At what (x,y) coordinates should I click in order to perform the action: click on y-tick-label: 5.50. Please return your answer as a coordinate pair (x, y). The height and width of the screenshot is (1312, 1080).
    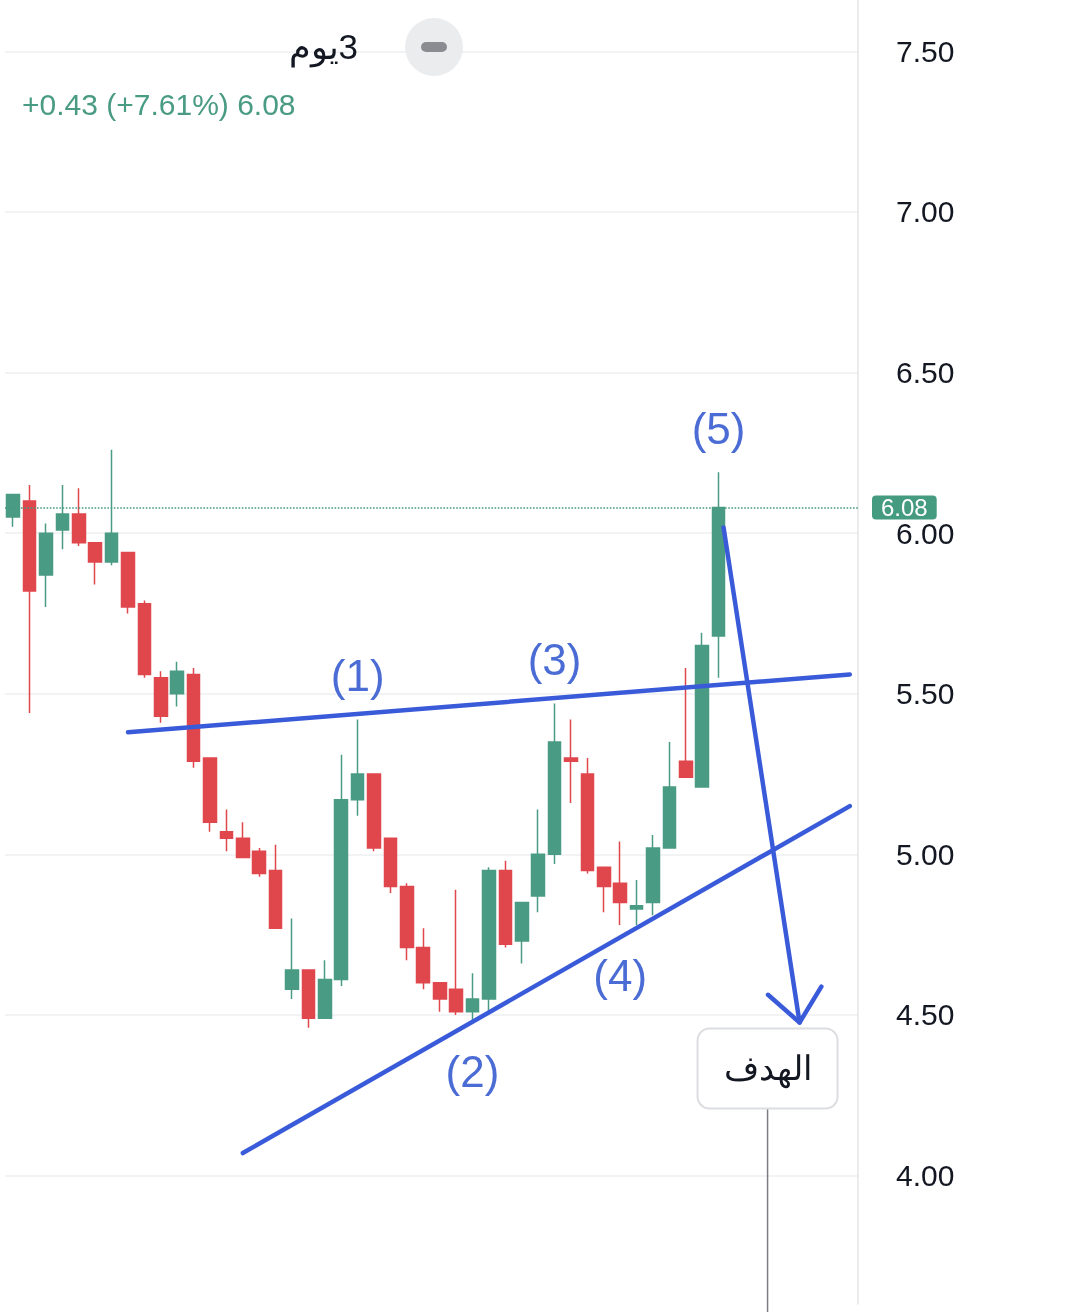
    Looking at the image, I should click on (925, 694).